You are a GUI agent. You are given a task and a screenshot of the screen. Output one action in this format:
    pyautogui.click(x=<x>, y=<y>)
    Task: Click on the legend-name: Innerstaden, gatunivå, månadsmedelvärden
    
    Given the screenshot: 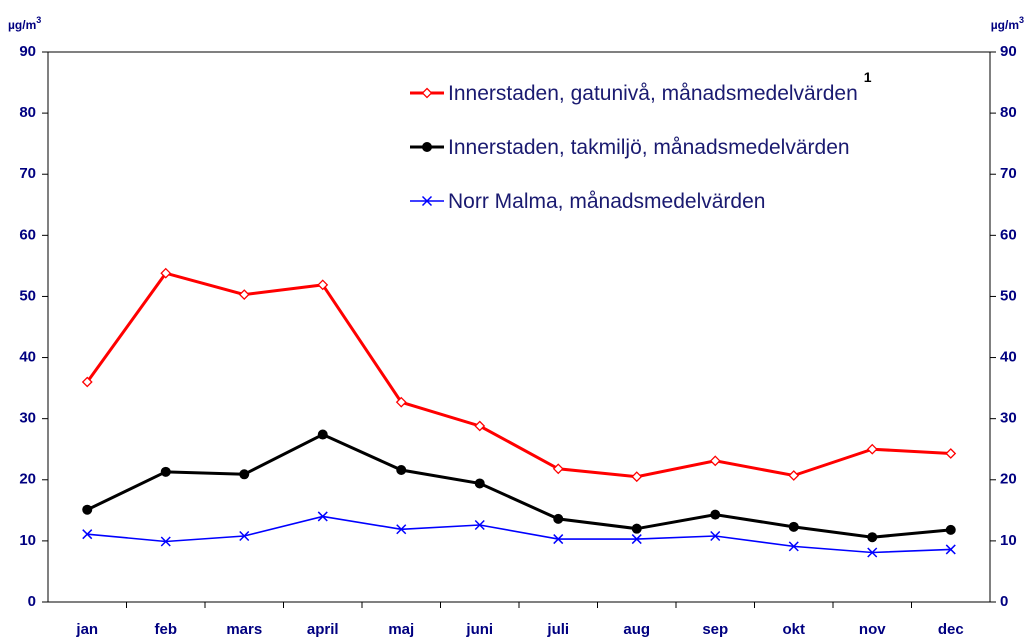 What is the action you would take?
    pyautogui.click(x=653, y=93)
    